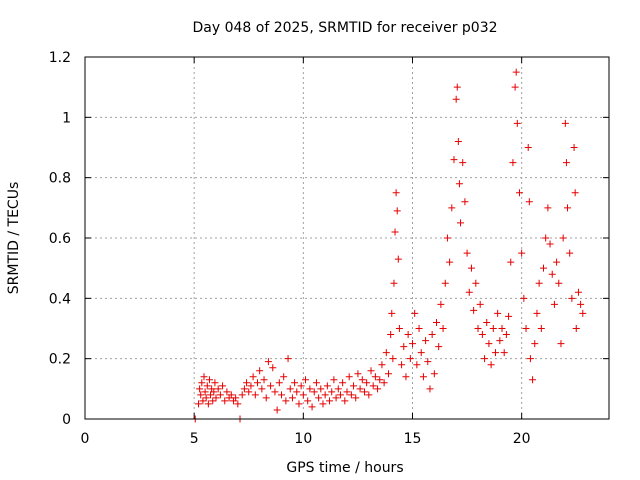 The height and width of the screenshot is (480, 640). Describe the element at coordinates (85, 439) in the screenshot. I see `x-tick-label: 0` at that location.